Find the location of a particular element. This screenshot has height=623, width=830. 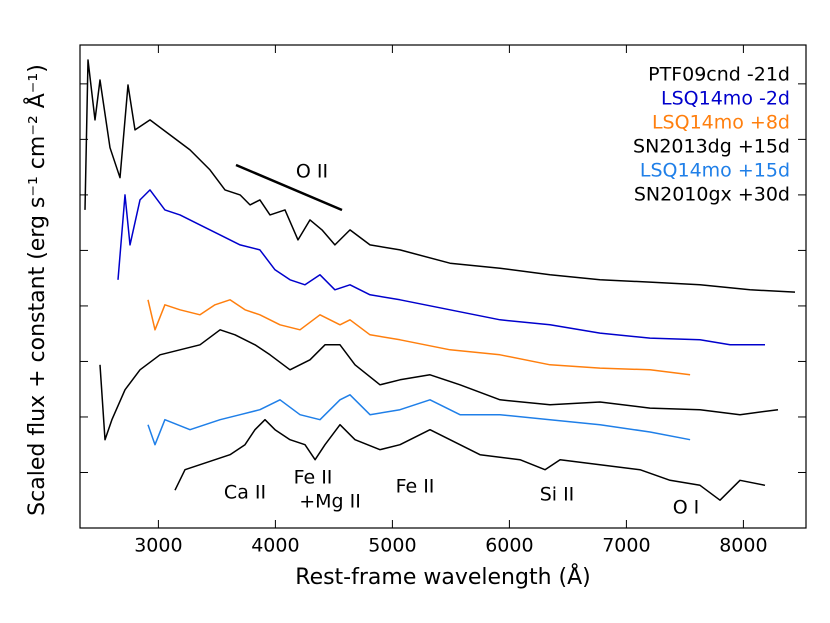

x-tick-label: 7000 is located at coordinates (626, 546).